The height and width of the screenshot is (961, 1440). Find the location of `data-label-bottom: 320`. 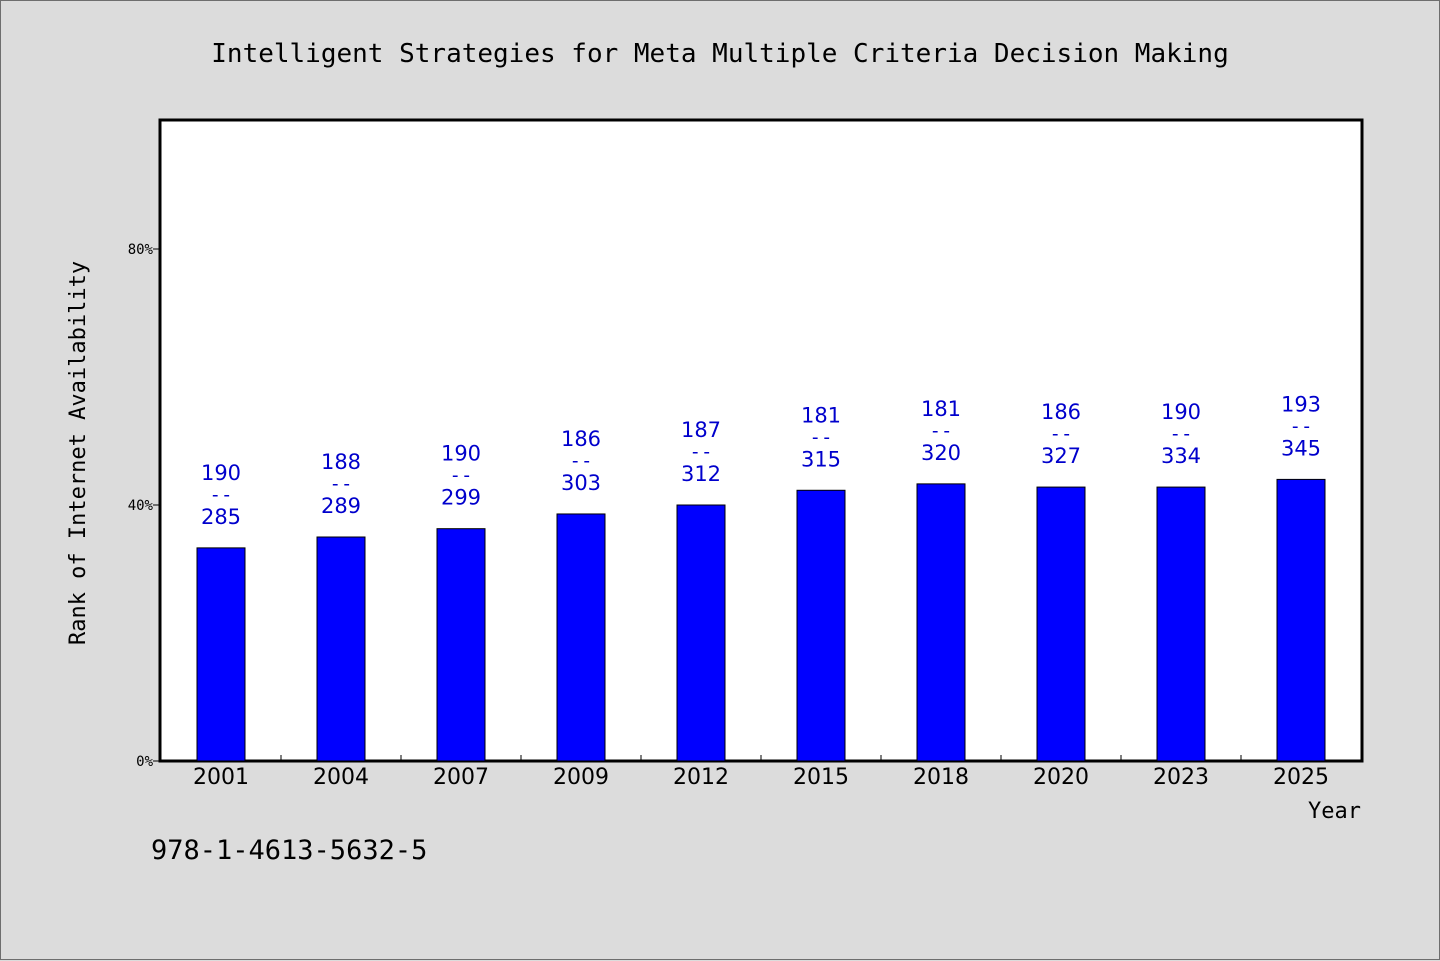

data-label-bottom: 320 is located at coordinates (941, 453).